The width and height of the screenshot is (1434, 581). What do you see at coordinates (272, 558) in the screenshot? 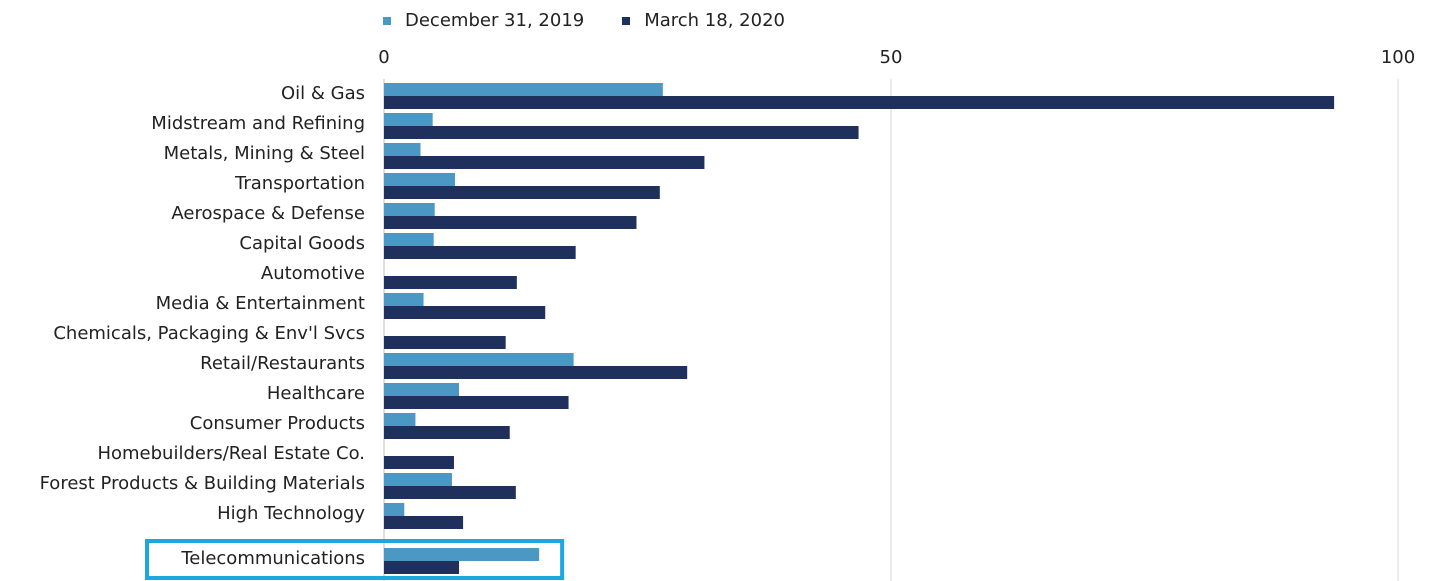
I see `y-tick-label-telecommunications: Telecommunications` at bounding box center [272, 558].